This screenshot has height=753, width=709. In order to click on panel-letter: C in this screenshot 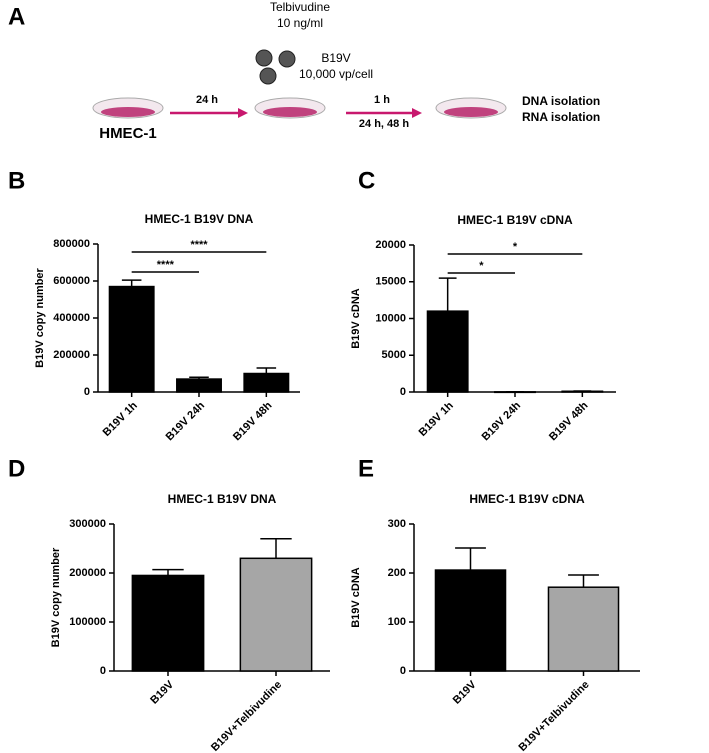, I will do `click(366, 180)`.